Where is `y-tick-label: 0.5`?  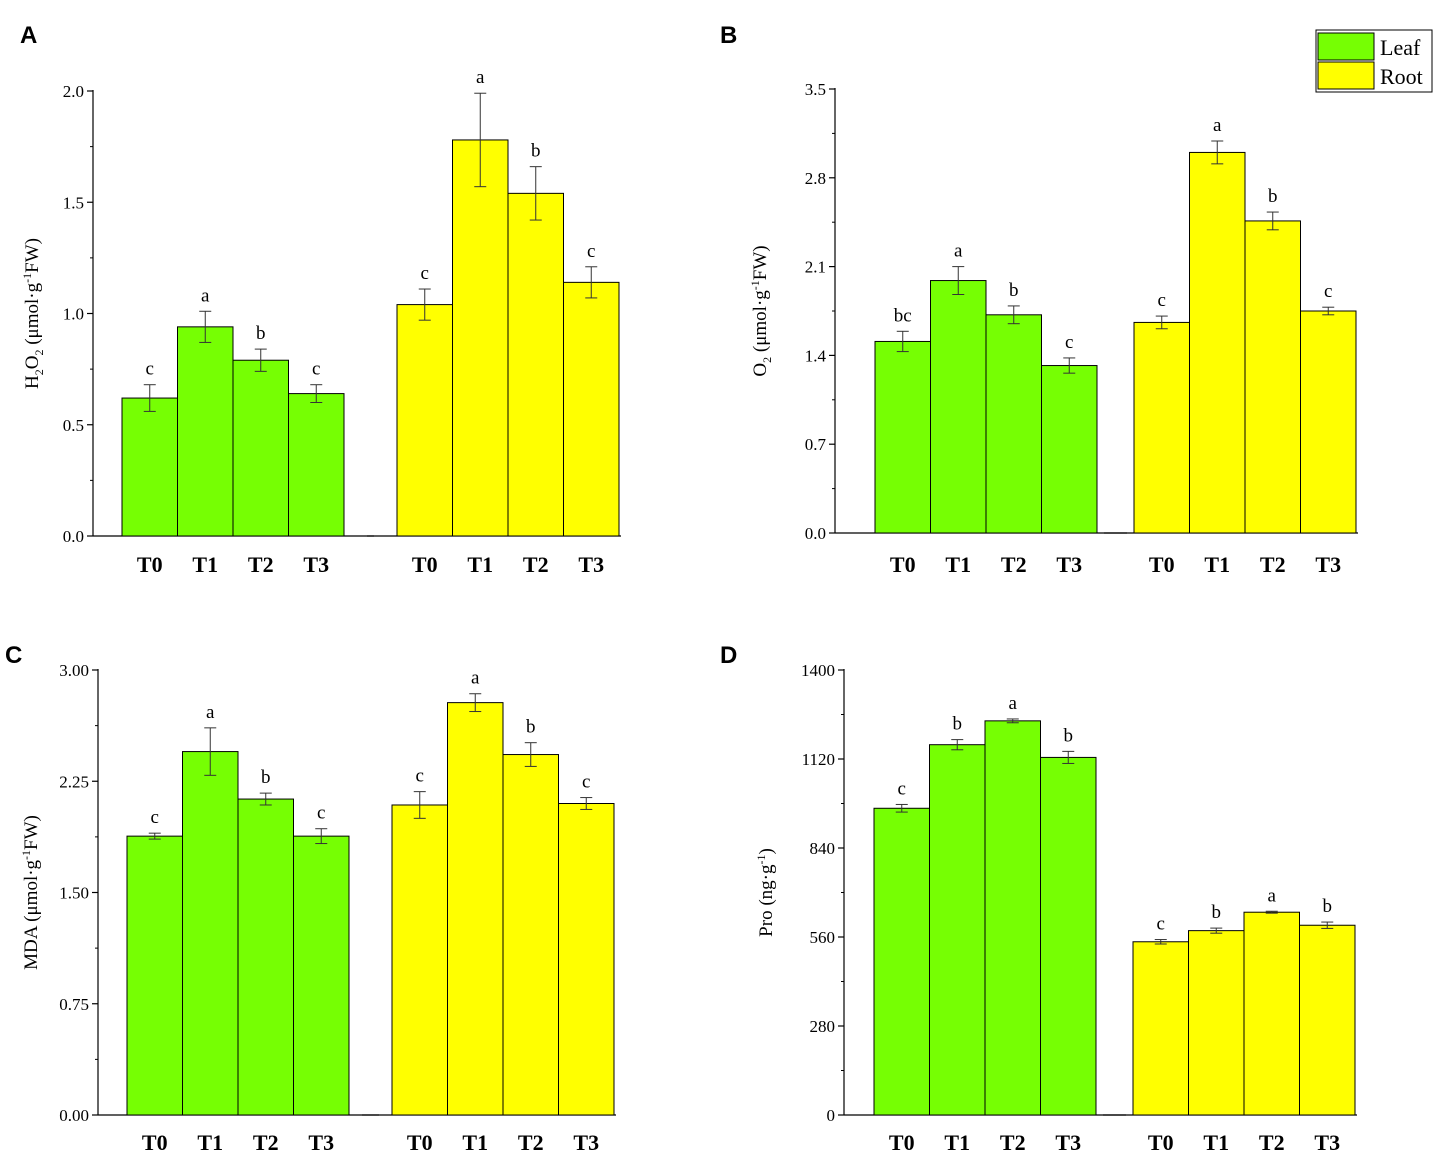
y-tick-label: 0.5 is located at coordinates (73, 425).